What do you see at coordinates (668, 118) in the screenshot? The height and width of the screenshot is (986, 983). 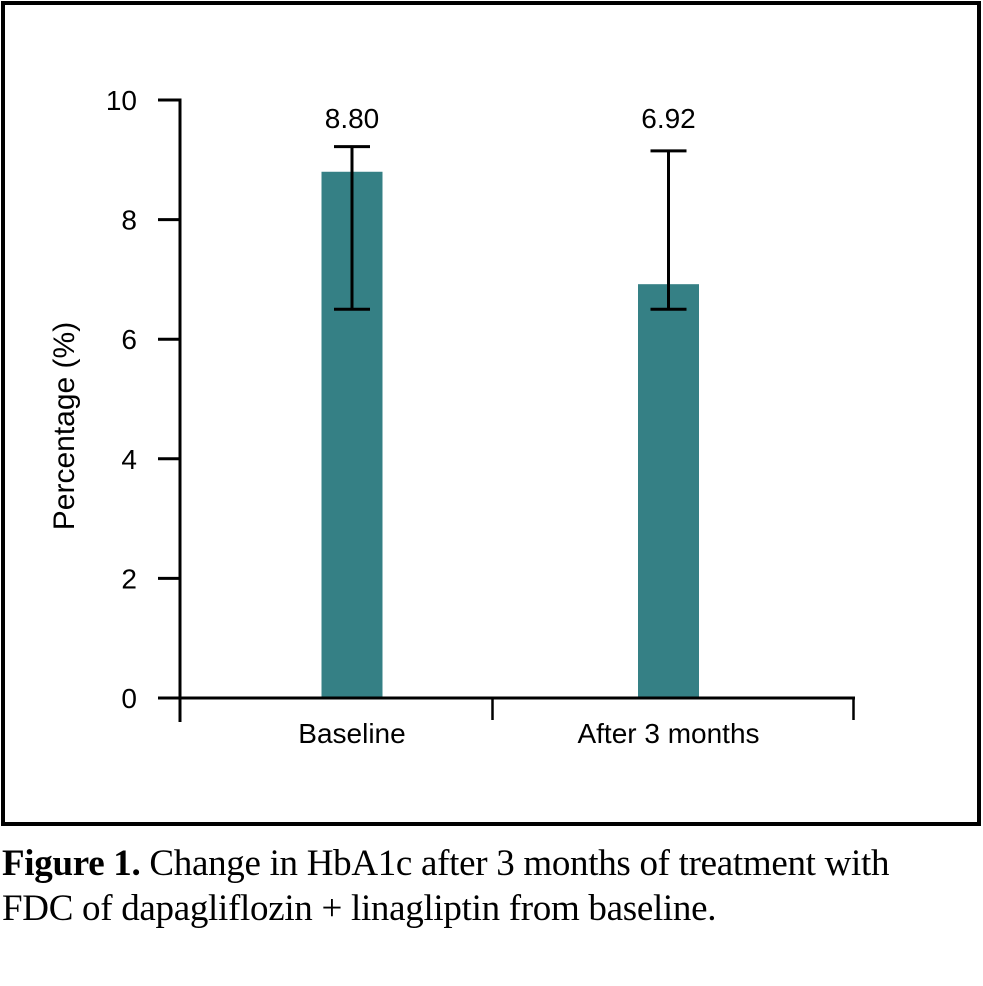 I see `bar-value-label: 6.92` at bounding box center [668, 118].